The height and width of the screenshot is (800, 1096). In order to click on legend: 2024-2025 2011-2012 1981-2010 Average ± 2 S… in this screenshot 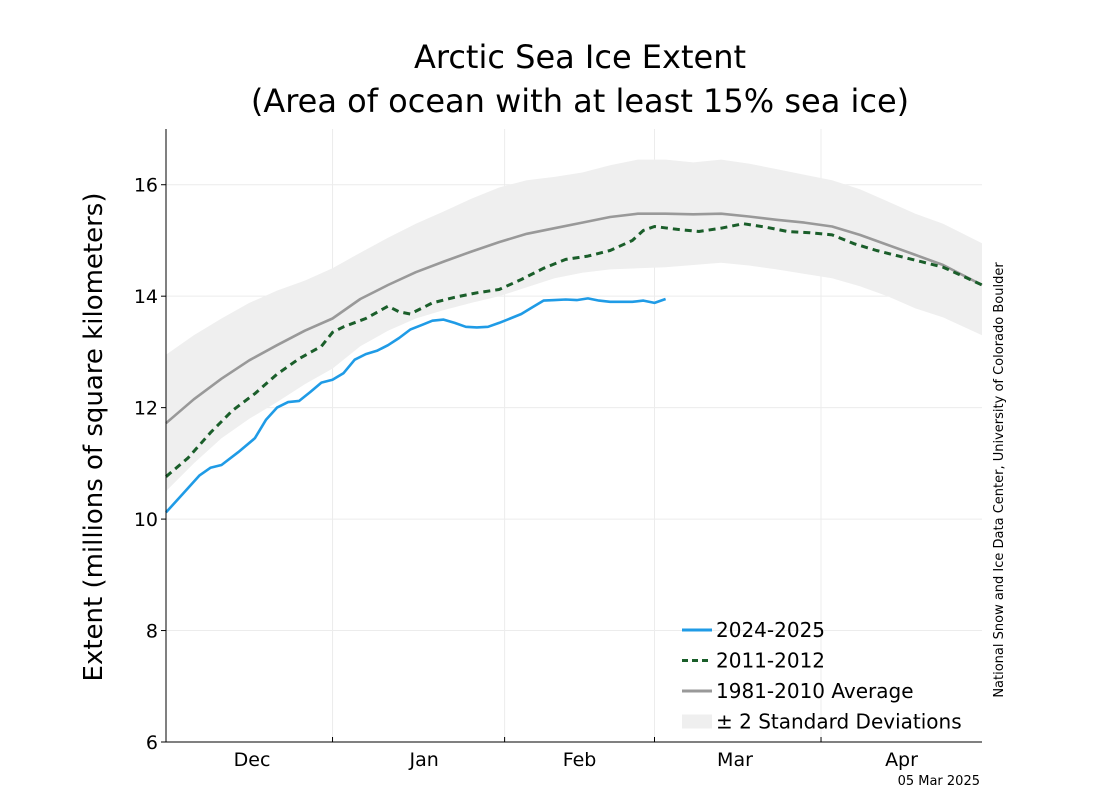, I will do `click(822, 676)`.